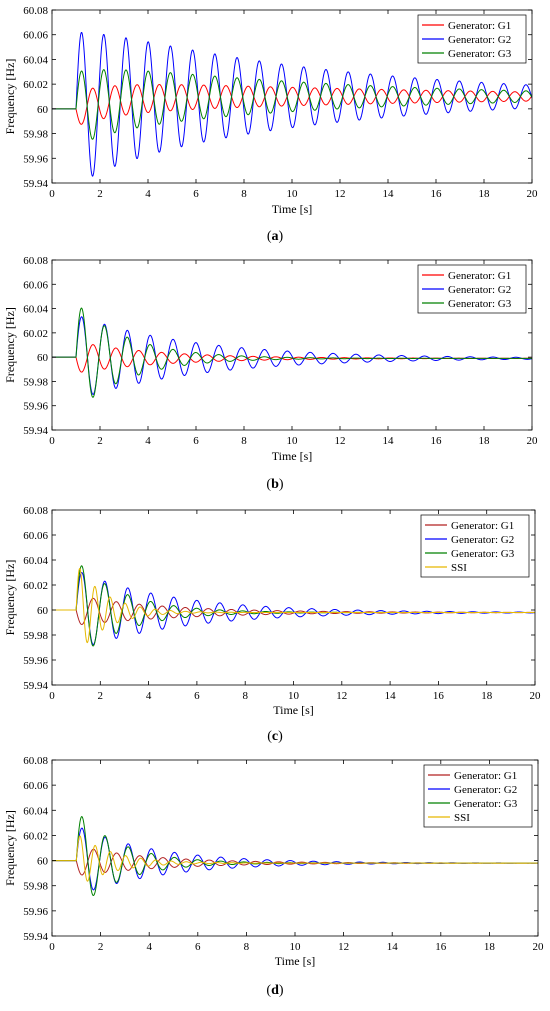  Describe the element at coordinates (275, 736) in the screenshot. I see `panel-caption: (c)` at that location.